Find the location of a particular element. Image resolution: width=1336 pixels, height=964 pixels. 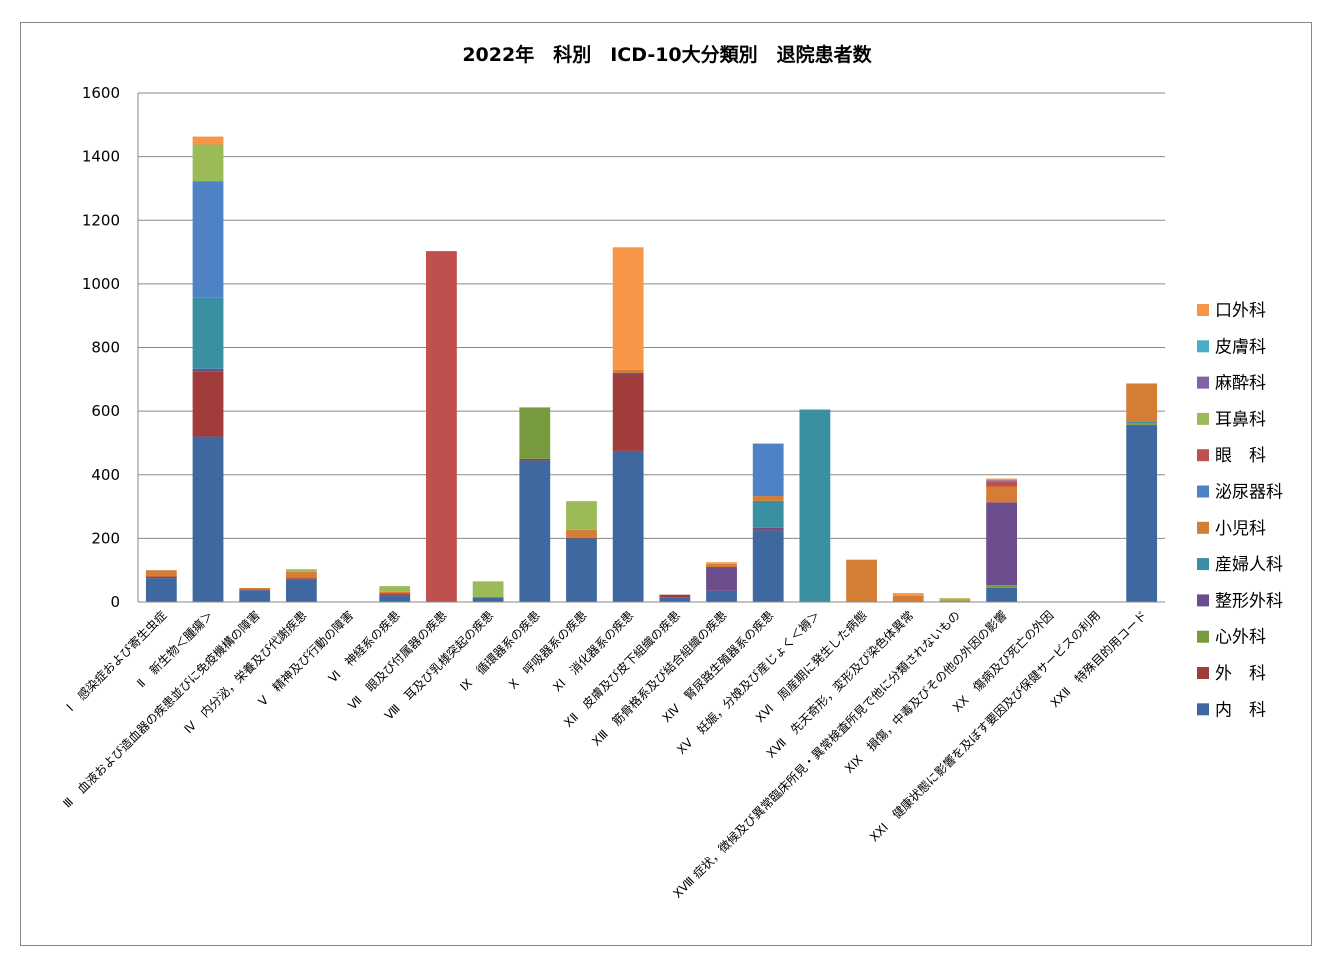

y-tick-label: 1000 is located at coordinates (101, 284).